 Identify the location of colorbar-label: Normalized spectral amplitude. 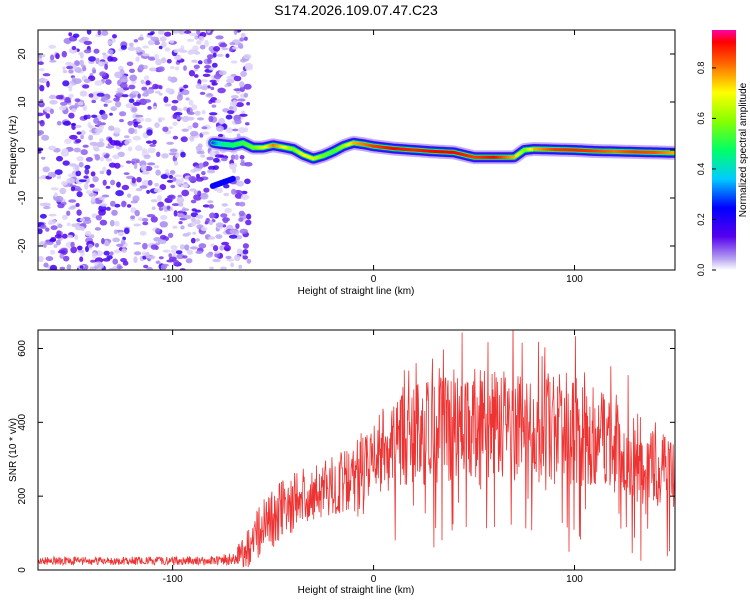
(743, 149).